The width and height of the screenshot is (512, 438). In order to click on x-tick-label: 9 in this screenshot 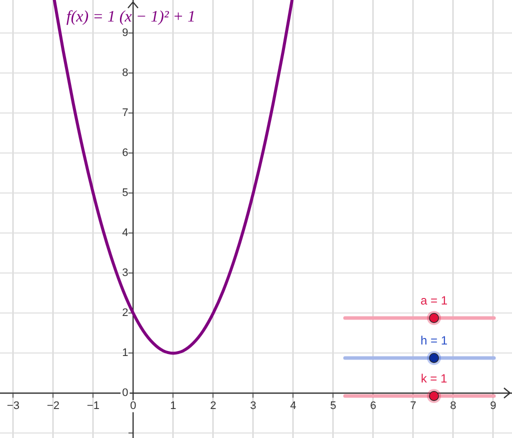, I will do `click(493, 406)`.